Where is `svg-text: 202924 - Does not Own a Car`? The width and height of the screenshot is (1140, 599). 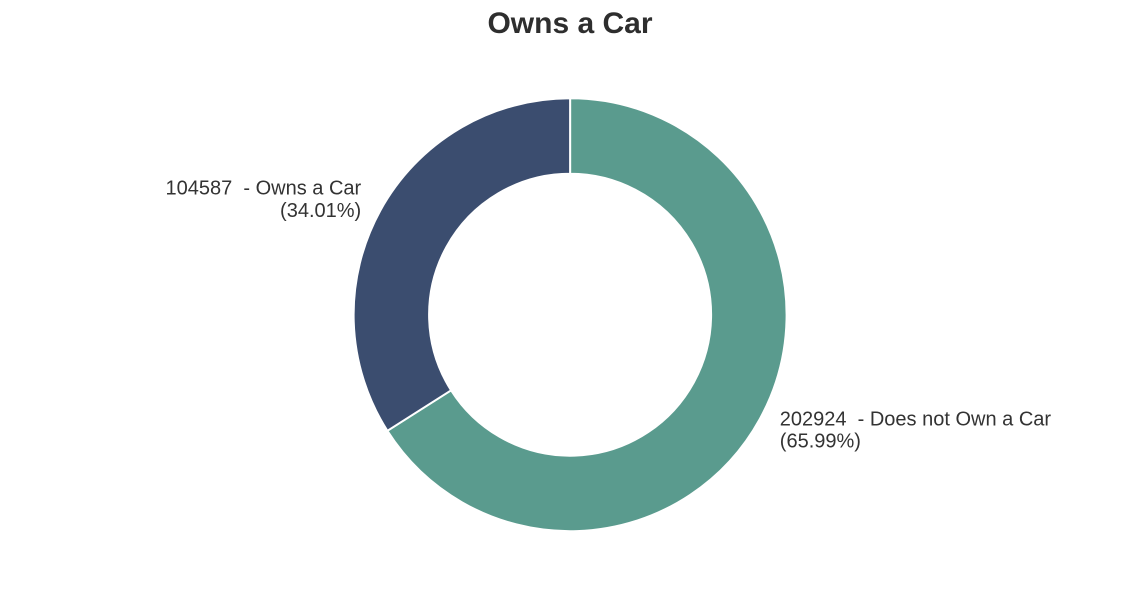
svg-text: 202924 - Does not Own a Car is located at coordinates (916, 419).